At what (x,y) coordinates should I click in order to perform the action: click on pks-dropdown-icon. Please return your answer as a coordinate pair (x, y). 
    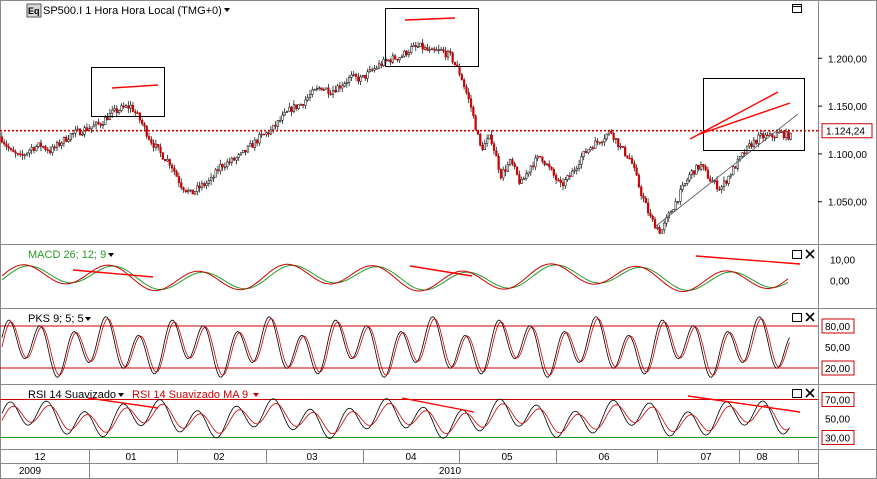
    Looking at the image, I should click on (88, 319).